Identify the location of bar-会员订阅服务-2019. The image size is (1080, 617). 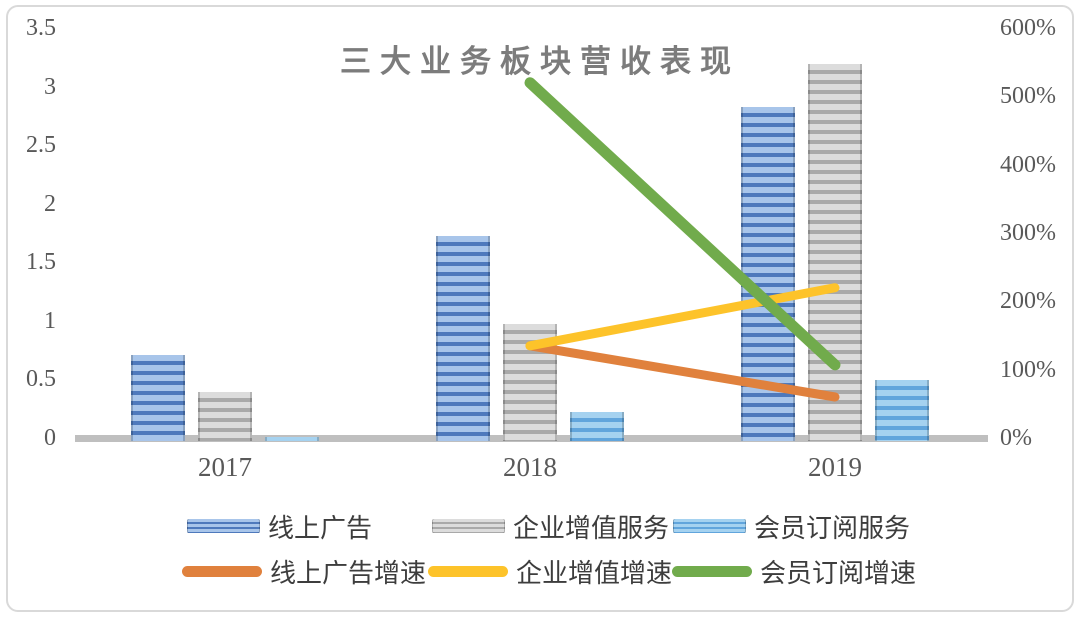
(902, 410).